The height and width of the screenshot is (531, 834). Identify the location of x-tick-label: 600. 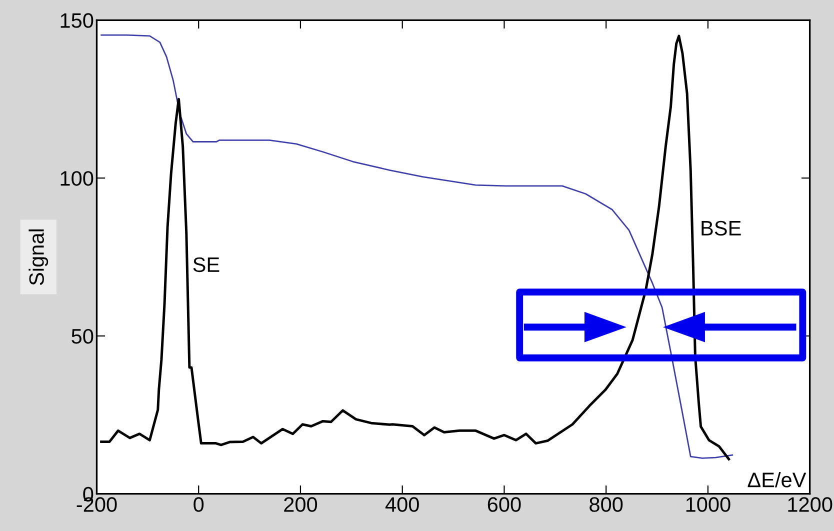
(504, 504).